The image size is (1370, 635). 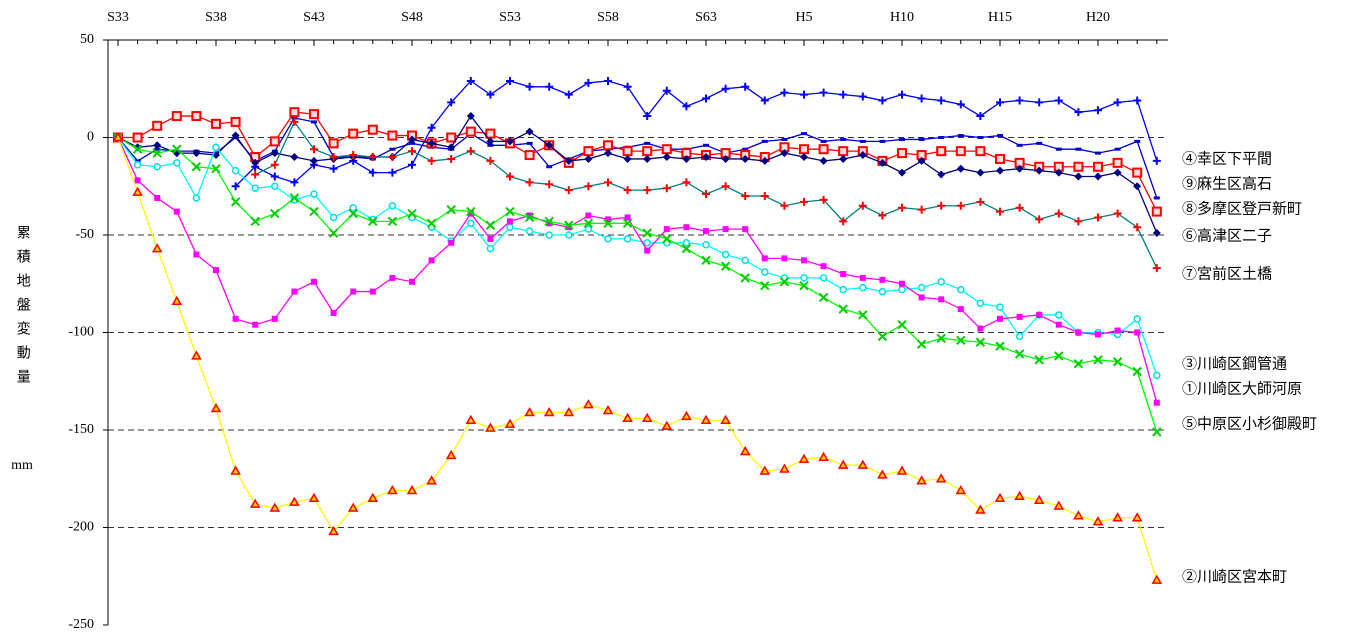 What do you see at coordinates (81, 429) in the screenshot?
I see `y-tick-label: -150` at bounding box center [81, 429].